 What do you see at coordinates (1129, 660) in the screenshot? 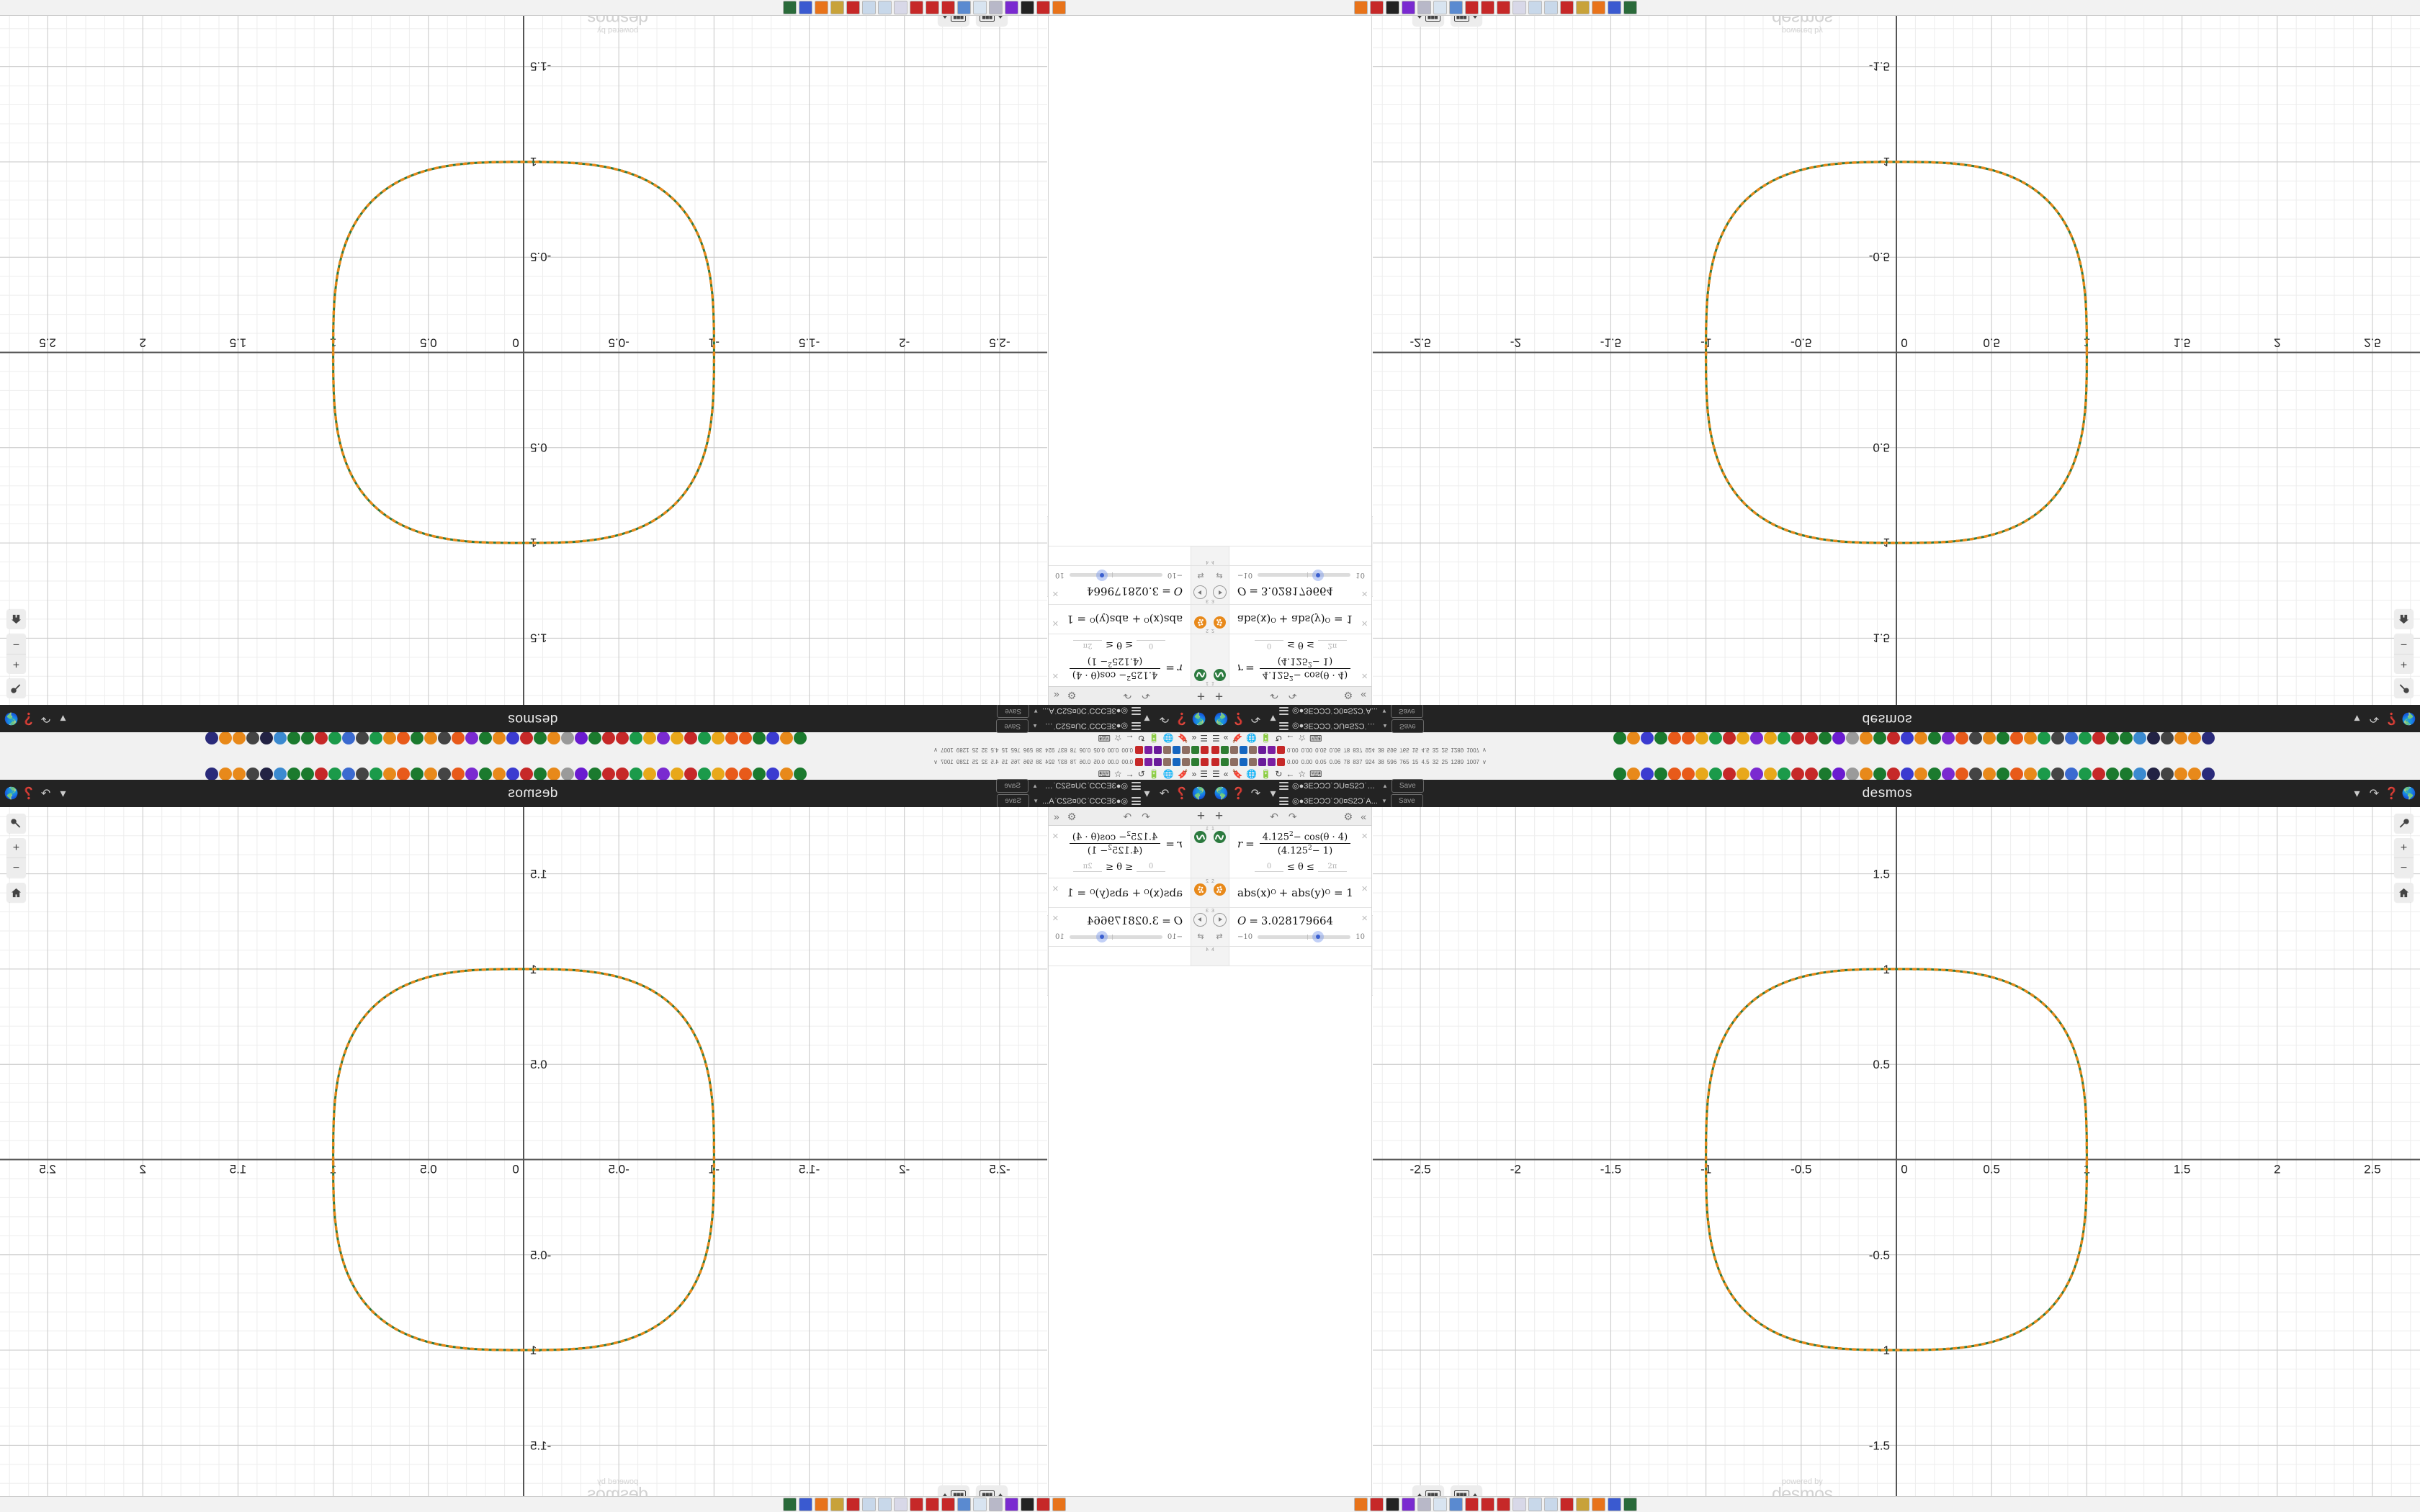
I see `expression-row-1: 1 r = 4.1252− cos(θ · 4) (4.1252− 1)` at bounding box center [1129, 660].